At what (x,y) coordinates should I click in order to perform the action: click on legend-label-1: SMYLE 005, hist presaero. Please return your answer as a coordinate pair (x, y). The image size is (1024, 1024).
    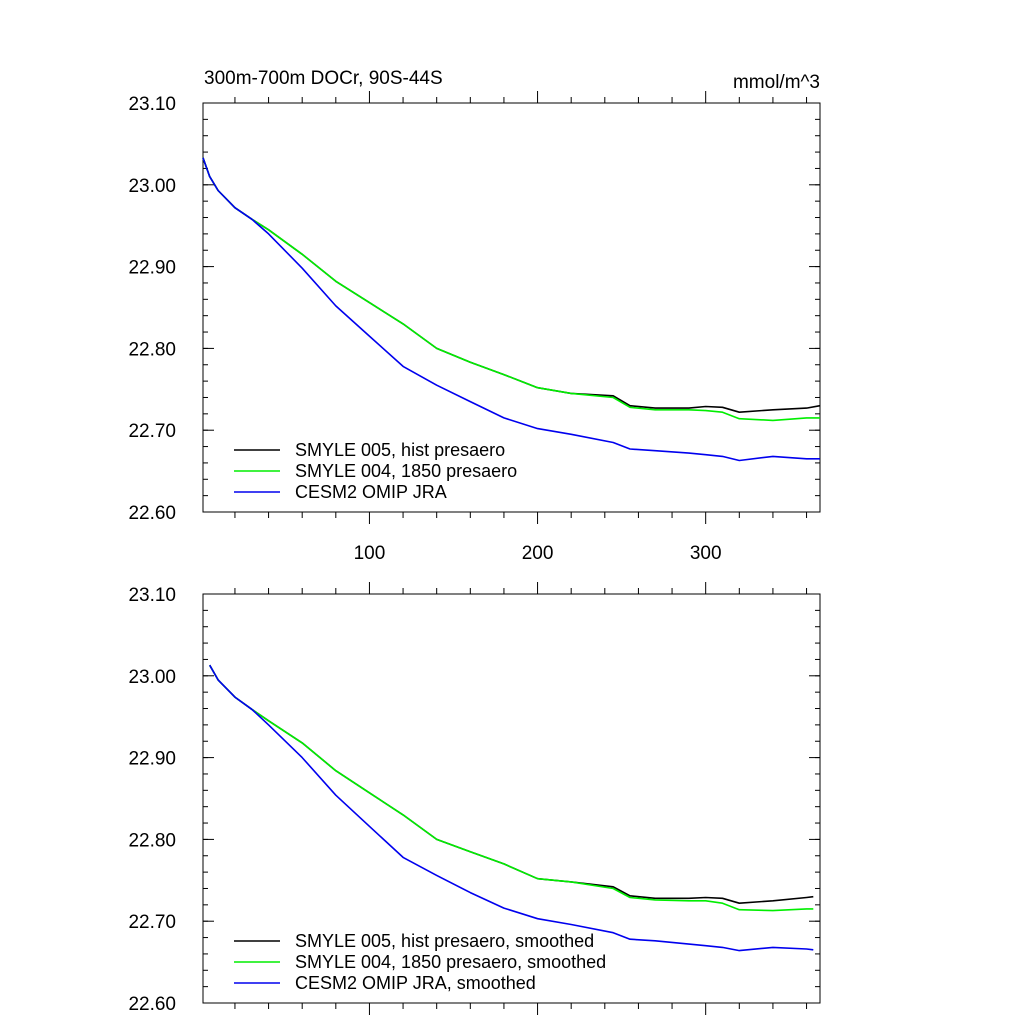
    Looking at the image, I should click on (400, 450).